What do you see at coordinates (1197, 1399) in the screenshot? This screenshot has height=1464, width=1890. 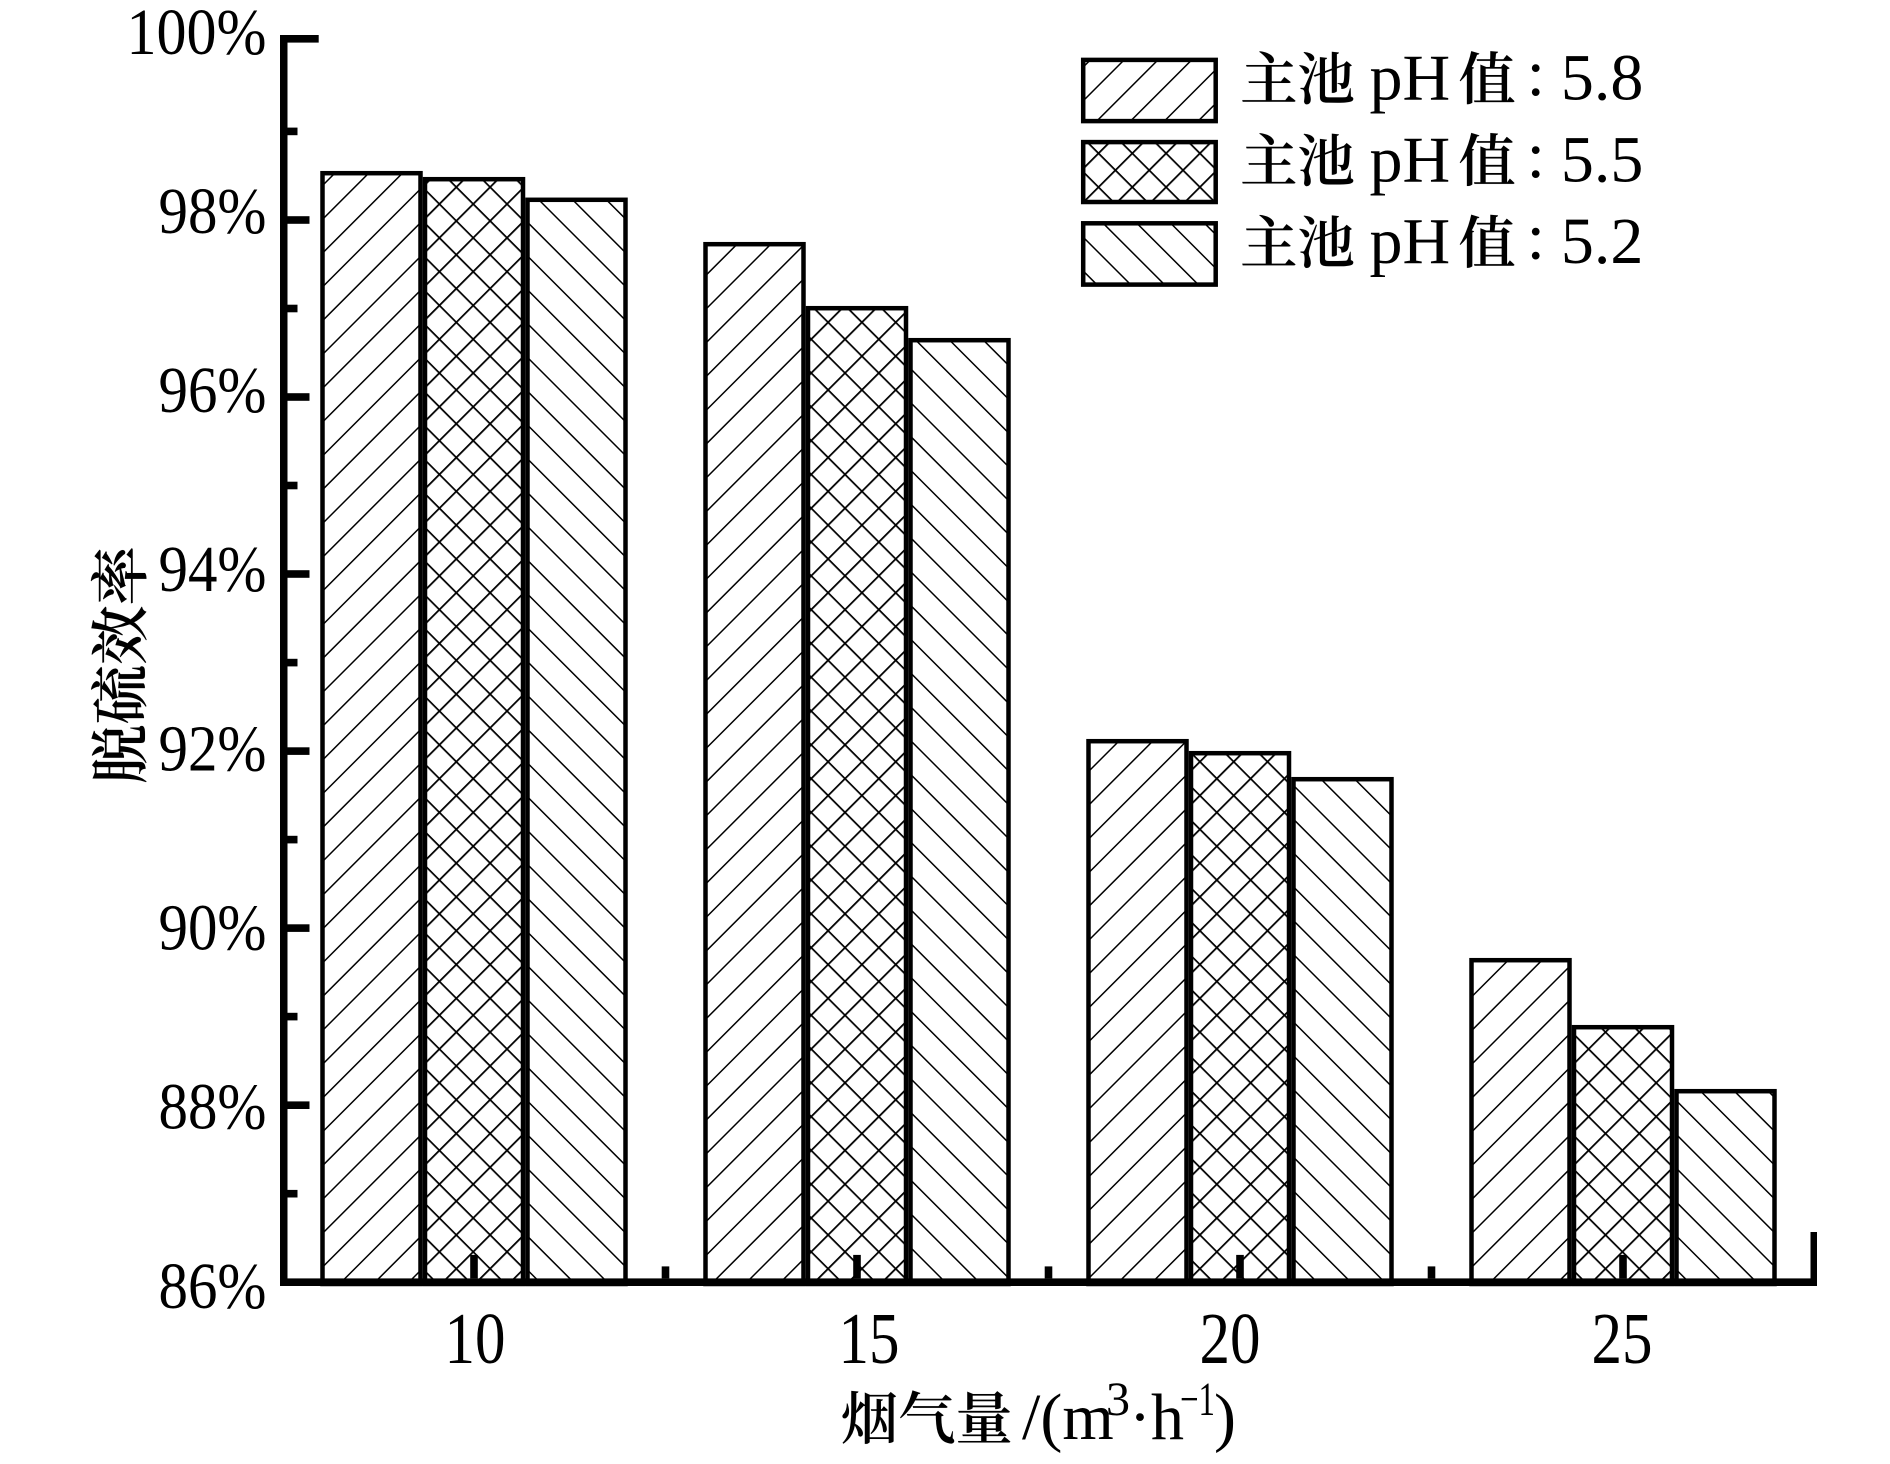 I see `svg-text: −1` at bounding box center [1197, 1399].